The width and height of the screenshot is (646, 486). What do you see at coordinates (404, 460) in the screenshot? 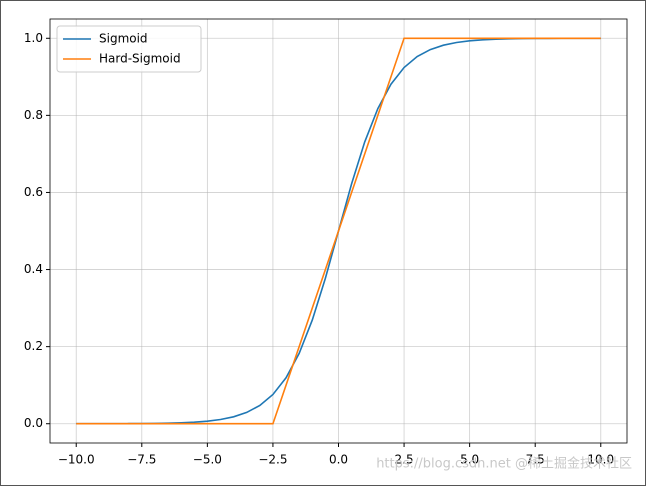
I see `x-tick-label: 2.5` at bounding box center [404, 460].